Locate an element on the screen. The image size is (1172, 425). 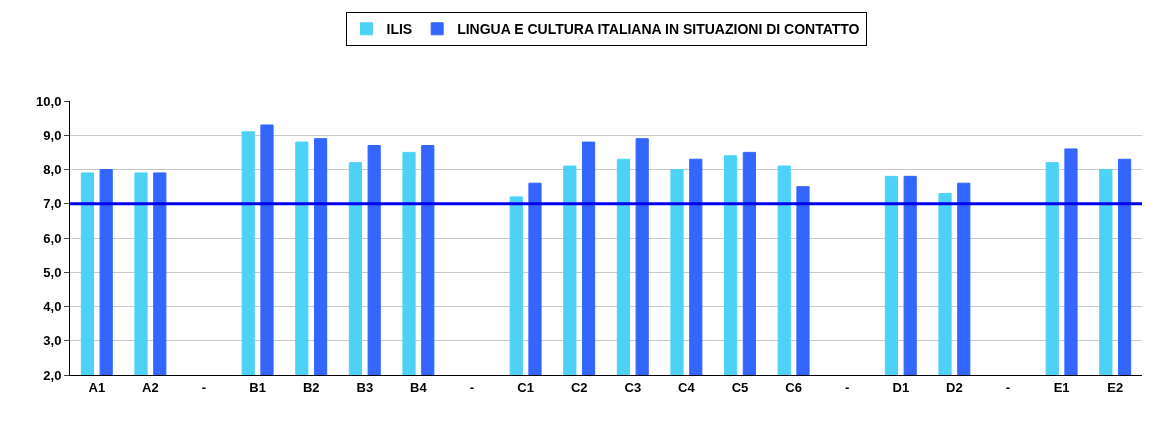
legend-label: ILIS is located at coordinates (399, 29).